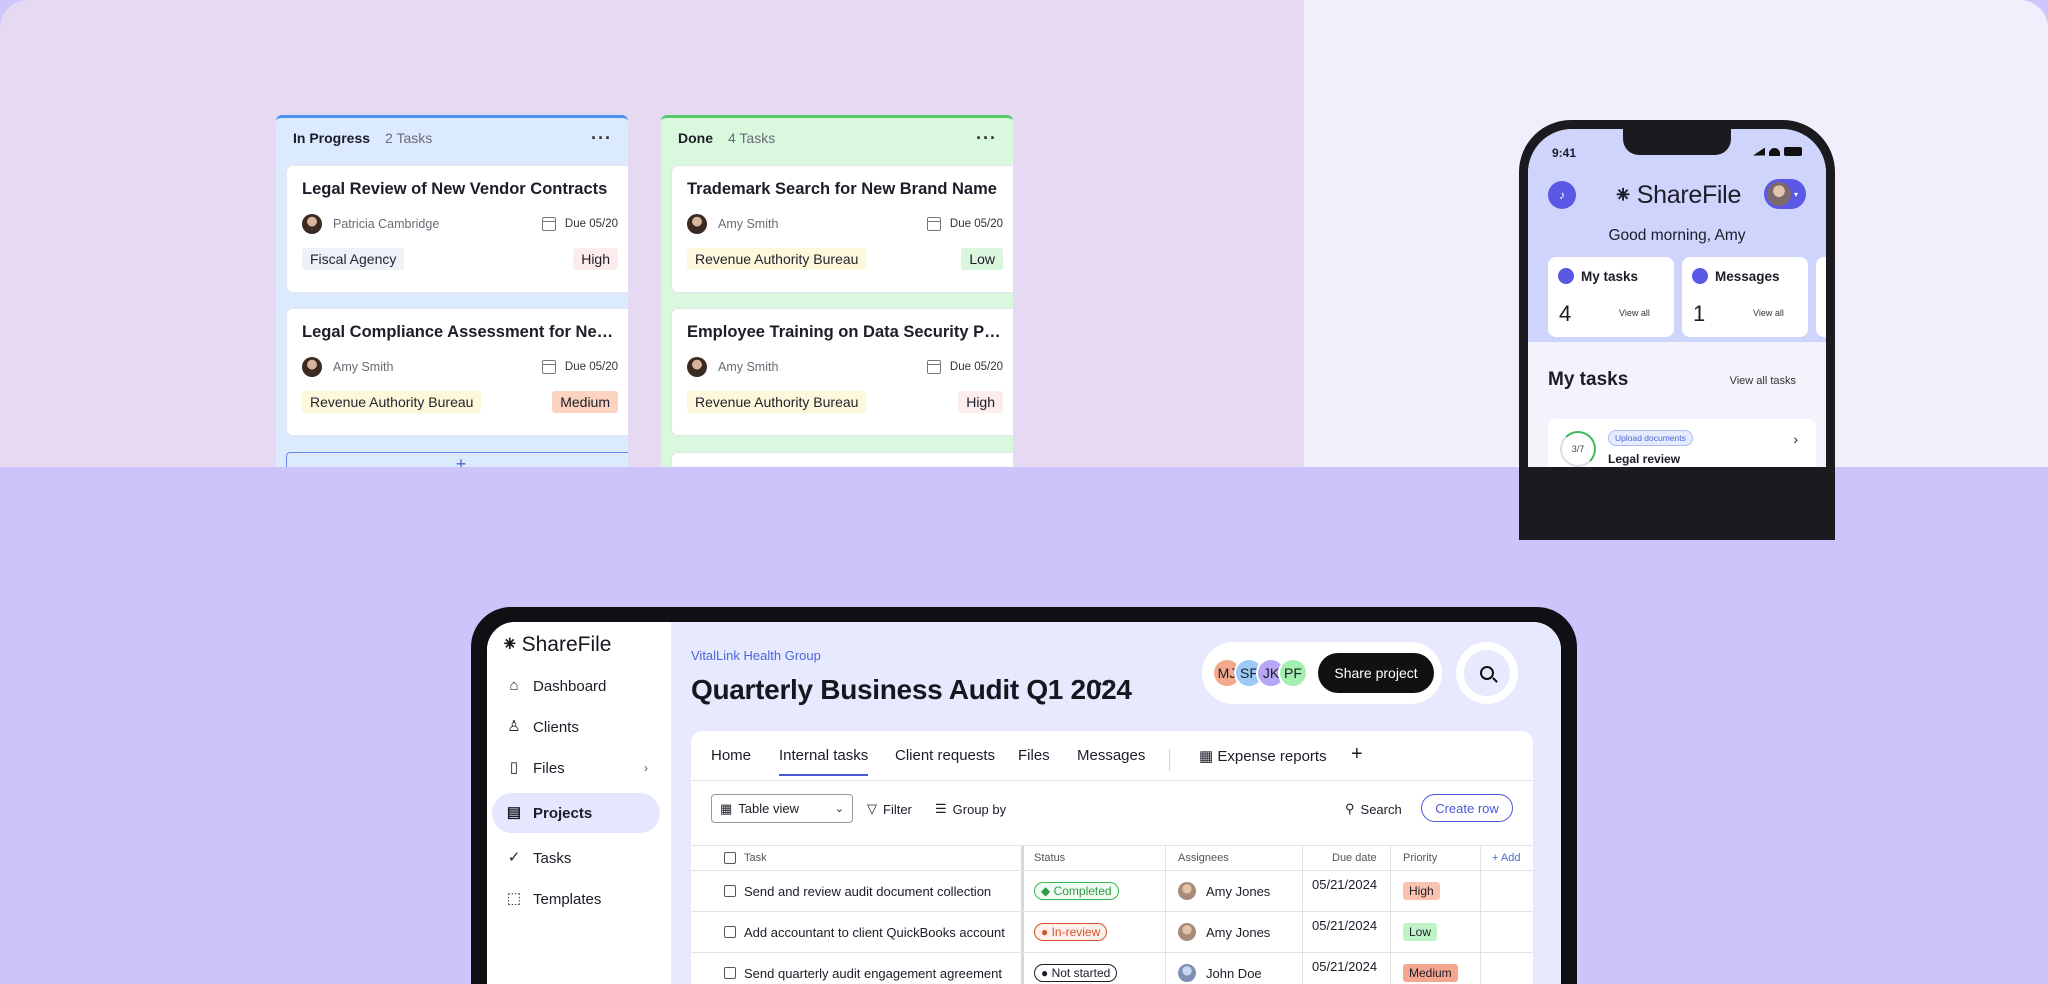  Describe the element at coordinates (872, 808) in the screenshot. I see `filter-icon: ▽` at that location.